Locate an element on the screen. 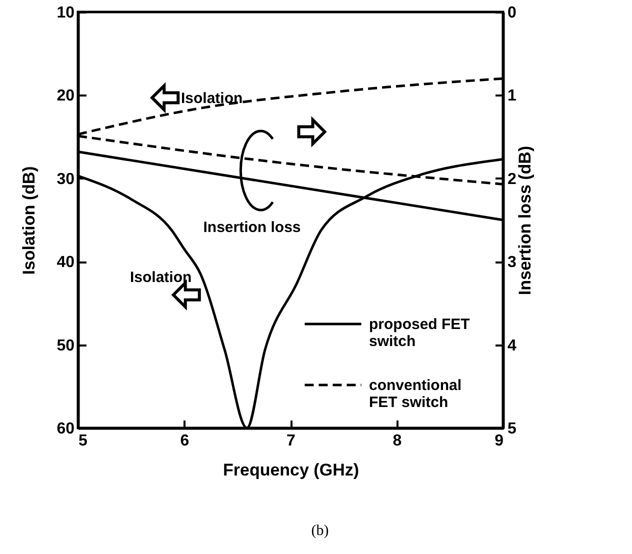 The width and height of the screenshot is (632, 554). y-tick-label: 10 is located at coordinates (65, 13).